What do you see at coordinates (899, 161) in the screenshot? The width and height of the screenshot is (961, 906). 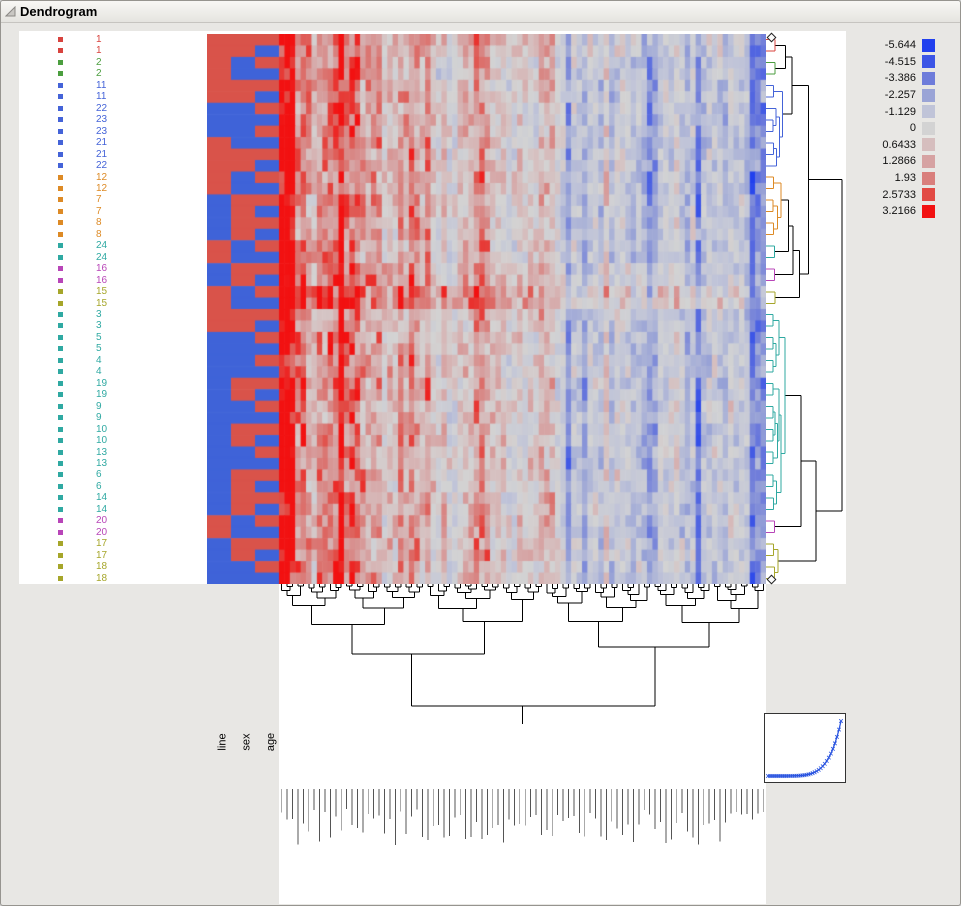 I see `legend-value-label: 1.2866` at bounding box center [899, 161].